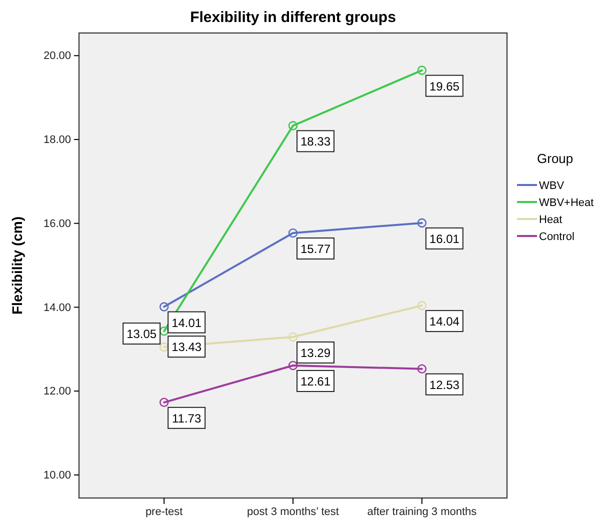 The width and height of the screenshot is (597, 523). What do you see at coordinates (57, 392) in the screenshot?
I see `y-tick-label: 12.00` at bounding box center [57, 392].